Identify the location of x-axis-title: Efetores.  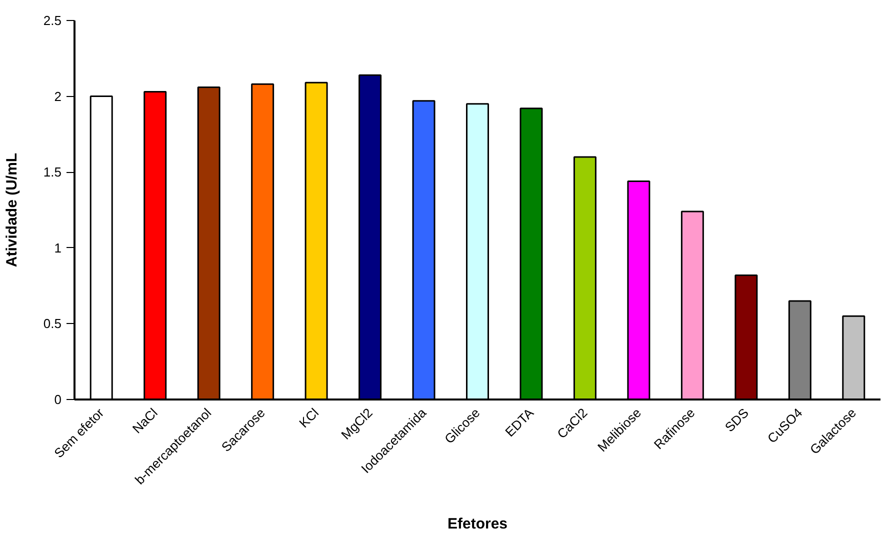
(477, 524).